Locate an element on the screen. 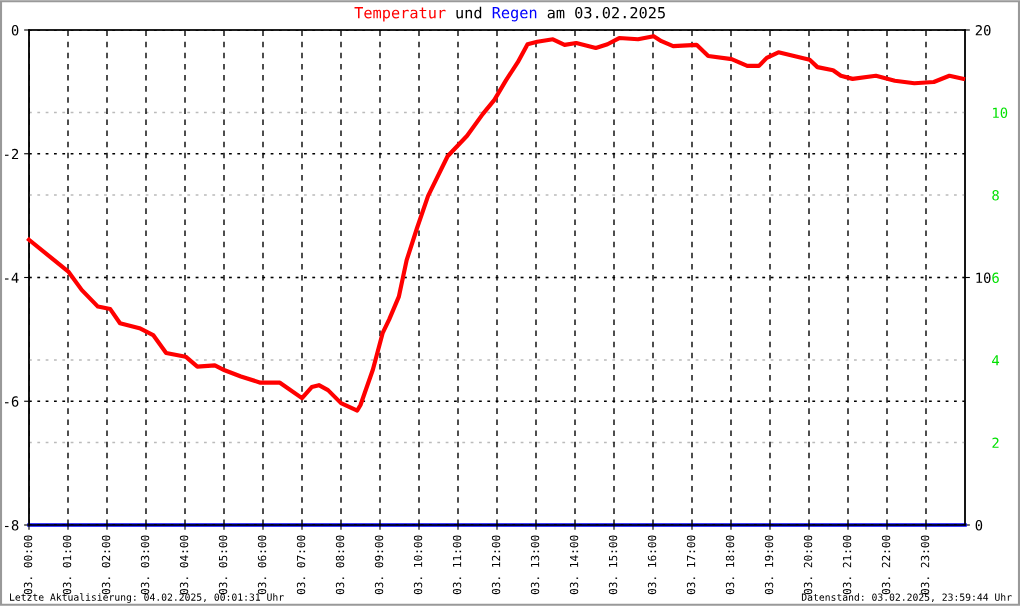 The image size is (1020, 606). y2-tick-label: 0 is located at coordinates (979, 525).